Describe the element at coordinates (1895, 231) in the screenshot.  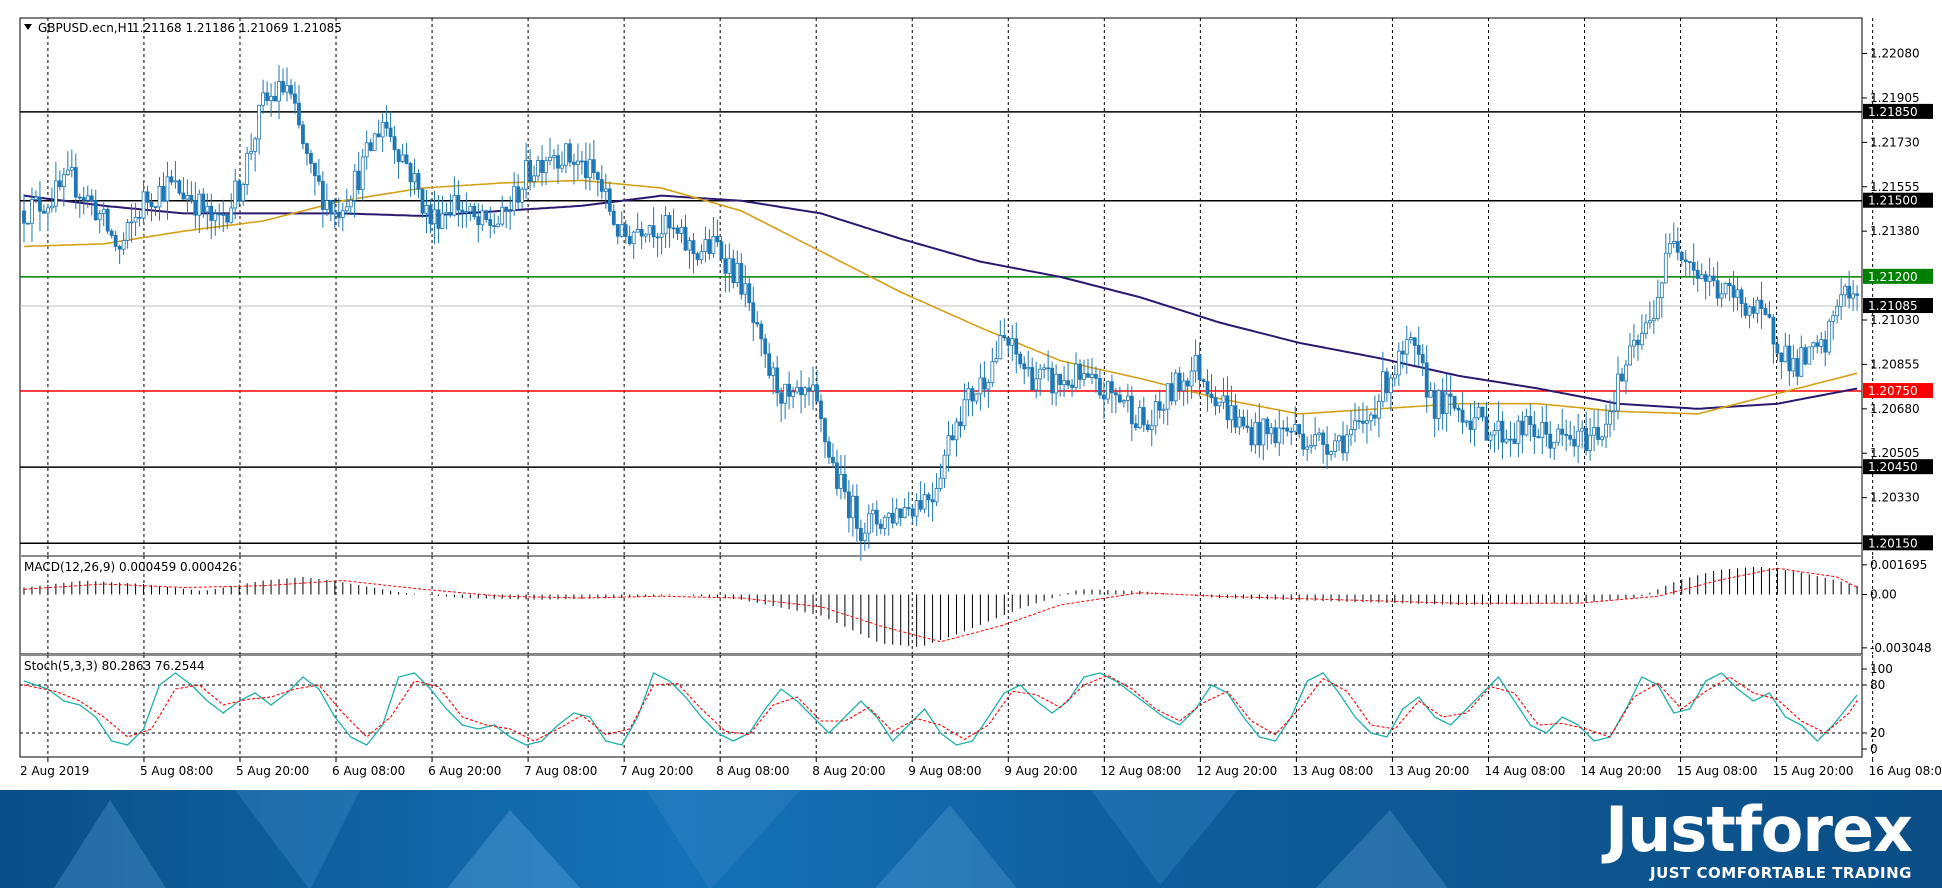
I see `price-tick-label: 1.21380` at that location.